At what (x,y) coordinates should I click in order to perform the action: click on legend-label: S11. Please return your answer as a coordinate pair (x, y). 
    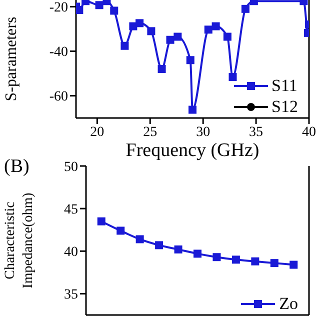
    Looking at the image, I should click on (285, 85).